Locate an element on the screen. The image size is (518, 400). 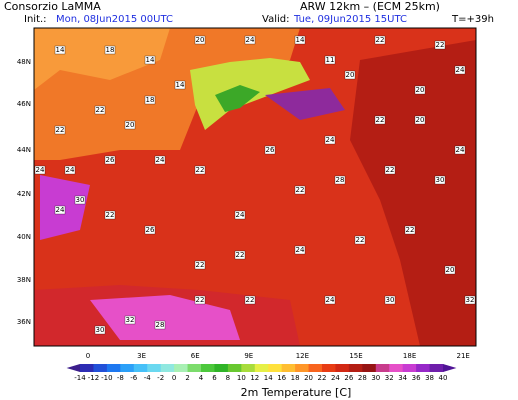
colorbar-tick: 28 is located at coordinates (362, 378).